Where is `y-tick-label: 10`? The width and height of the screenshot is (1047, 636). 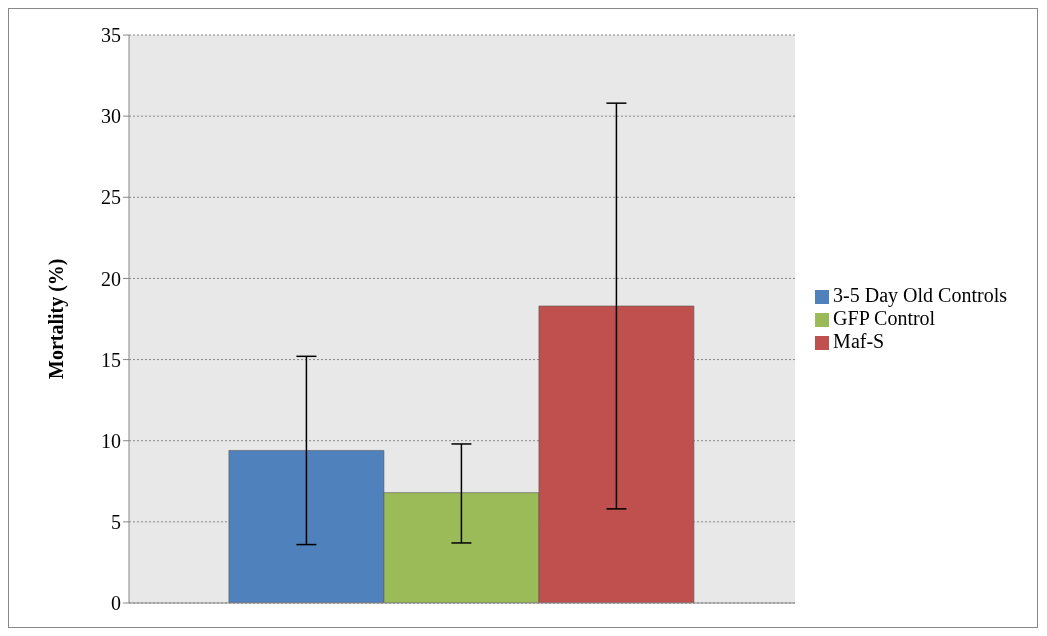 y-tick-label: 10 is located at coordinates (111, 440).